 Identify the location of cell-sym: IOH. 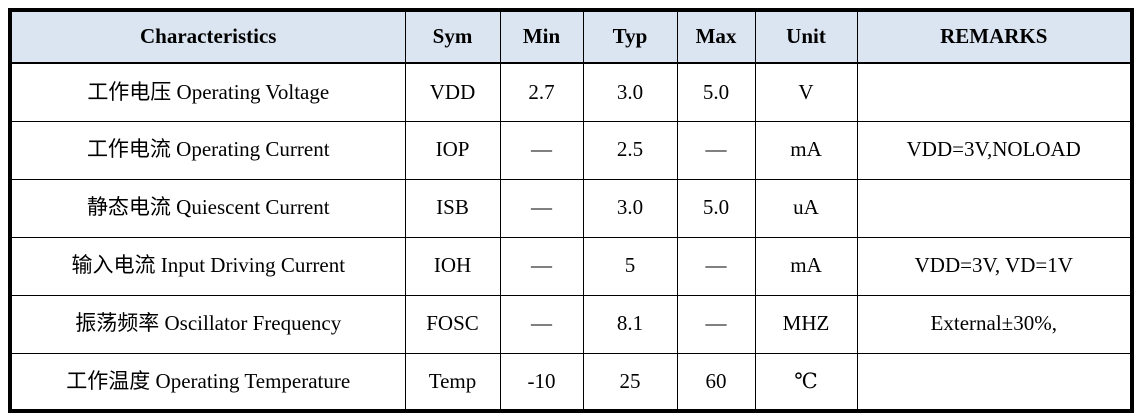
(452, 266).